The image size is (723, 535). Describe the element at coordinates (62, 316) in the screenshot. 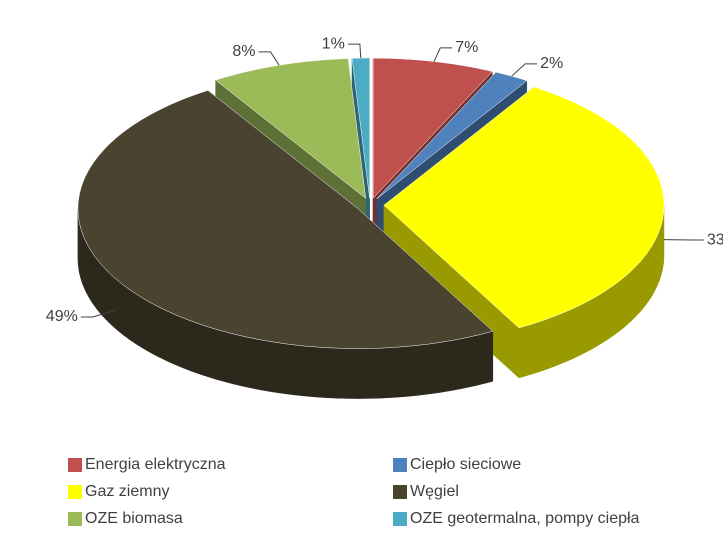

I see `data-label: 49%` at that location.